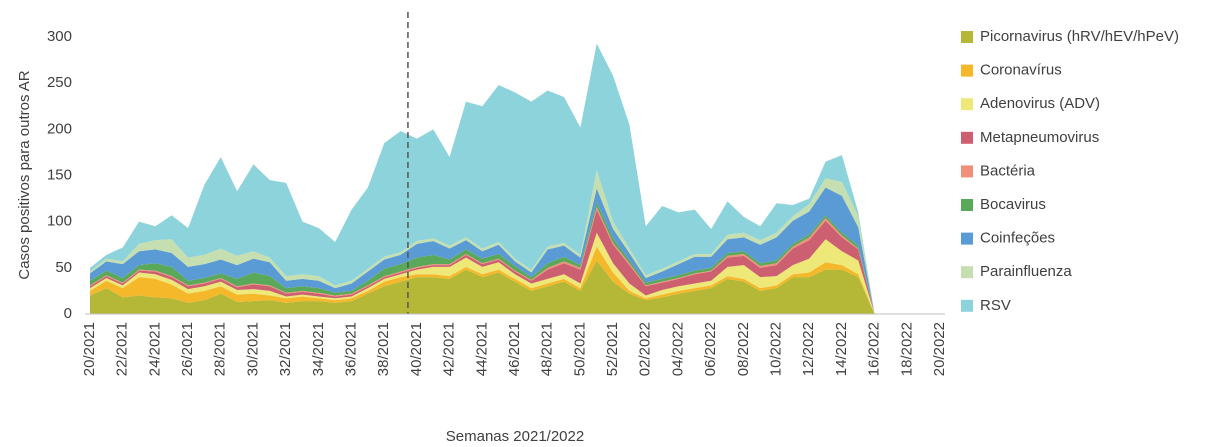 The image size is (1216, 447). I want to click on y-axis-title: Casos positivos para outros AR, so click(24, 174).